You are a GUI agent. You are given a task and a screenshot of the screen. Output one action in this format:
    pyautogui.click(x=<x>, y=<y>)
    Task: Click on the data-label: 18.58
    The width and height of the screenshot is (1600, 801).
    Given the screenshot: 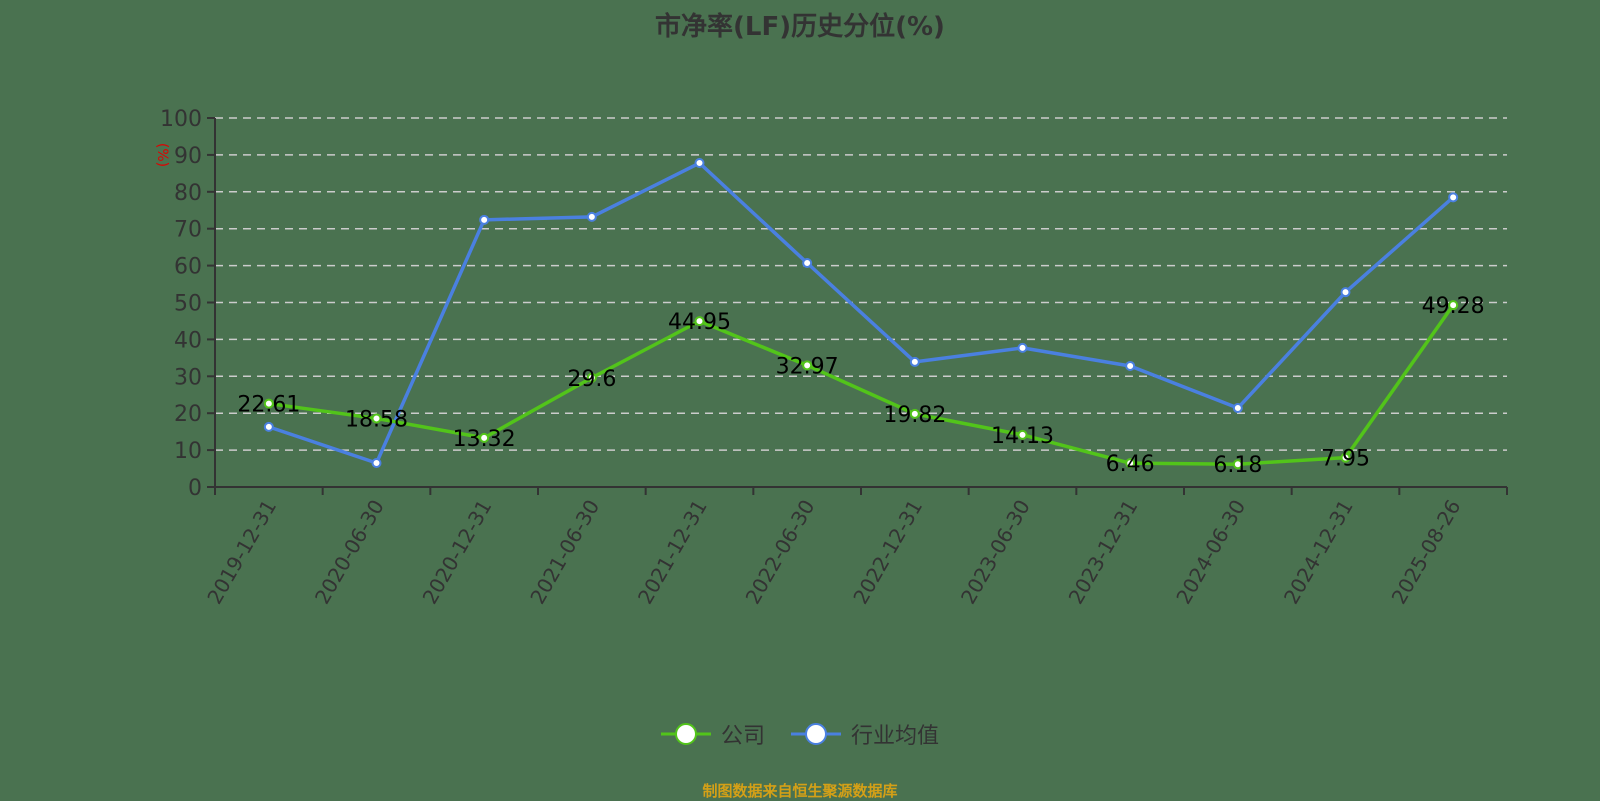 What is the action you would take?
    pyautogui.click(x=376, y=419)
    